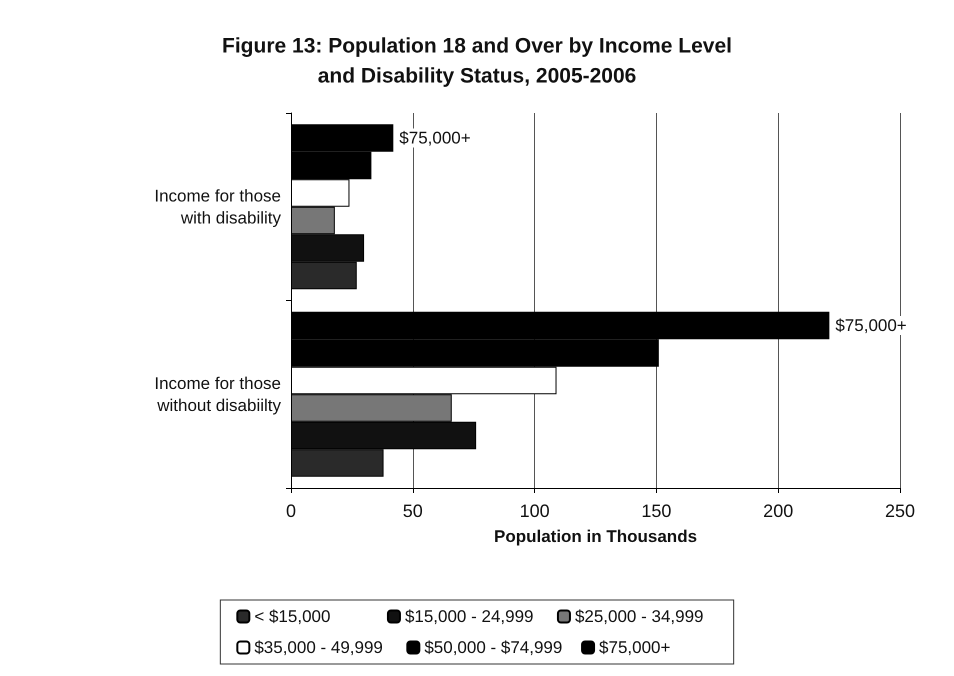  I want to click on legend-label: $25,000 - 34,999, so click(643, 616).